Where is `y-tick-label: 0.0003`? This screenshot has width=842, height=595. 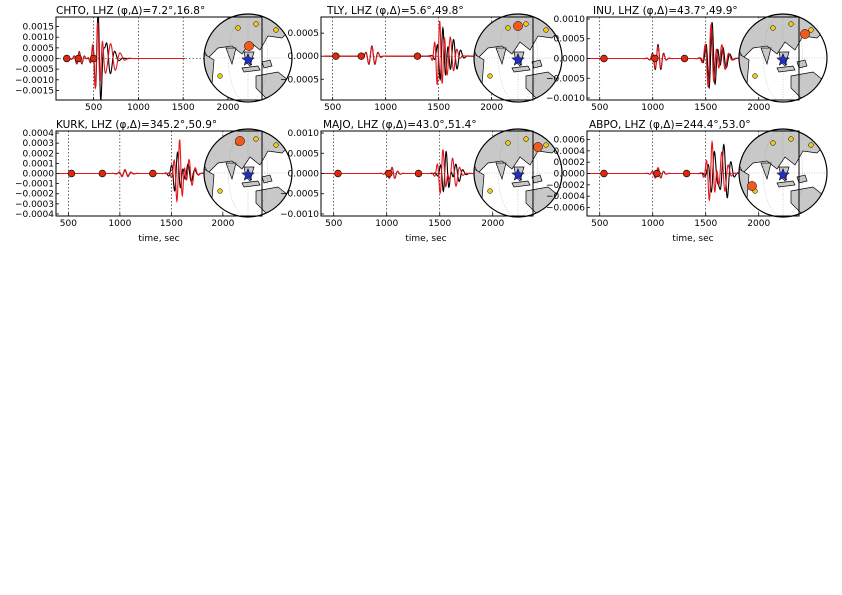 y-tick-label: 0.0003 is located at coordinates (39, 144).